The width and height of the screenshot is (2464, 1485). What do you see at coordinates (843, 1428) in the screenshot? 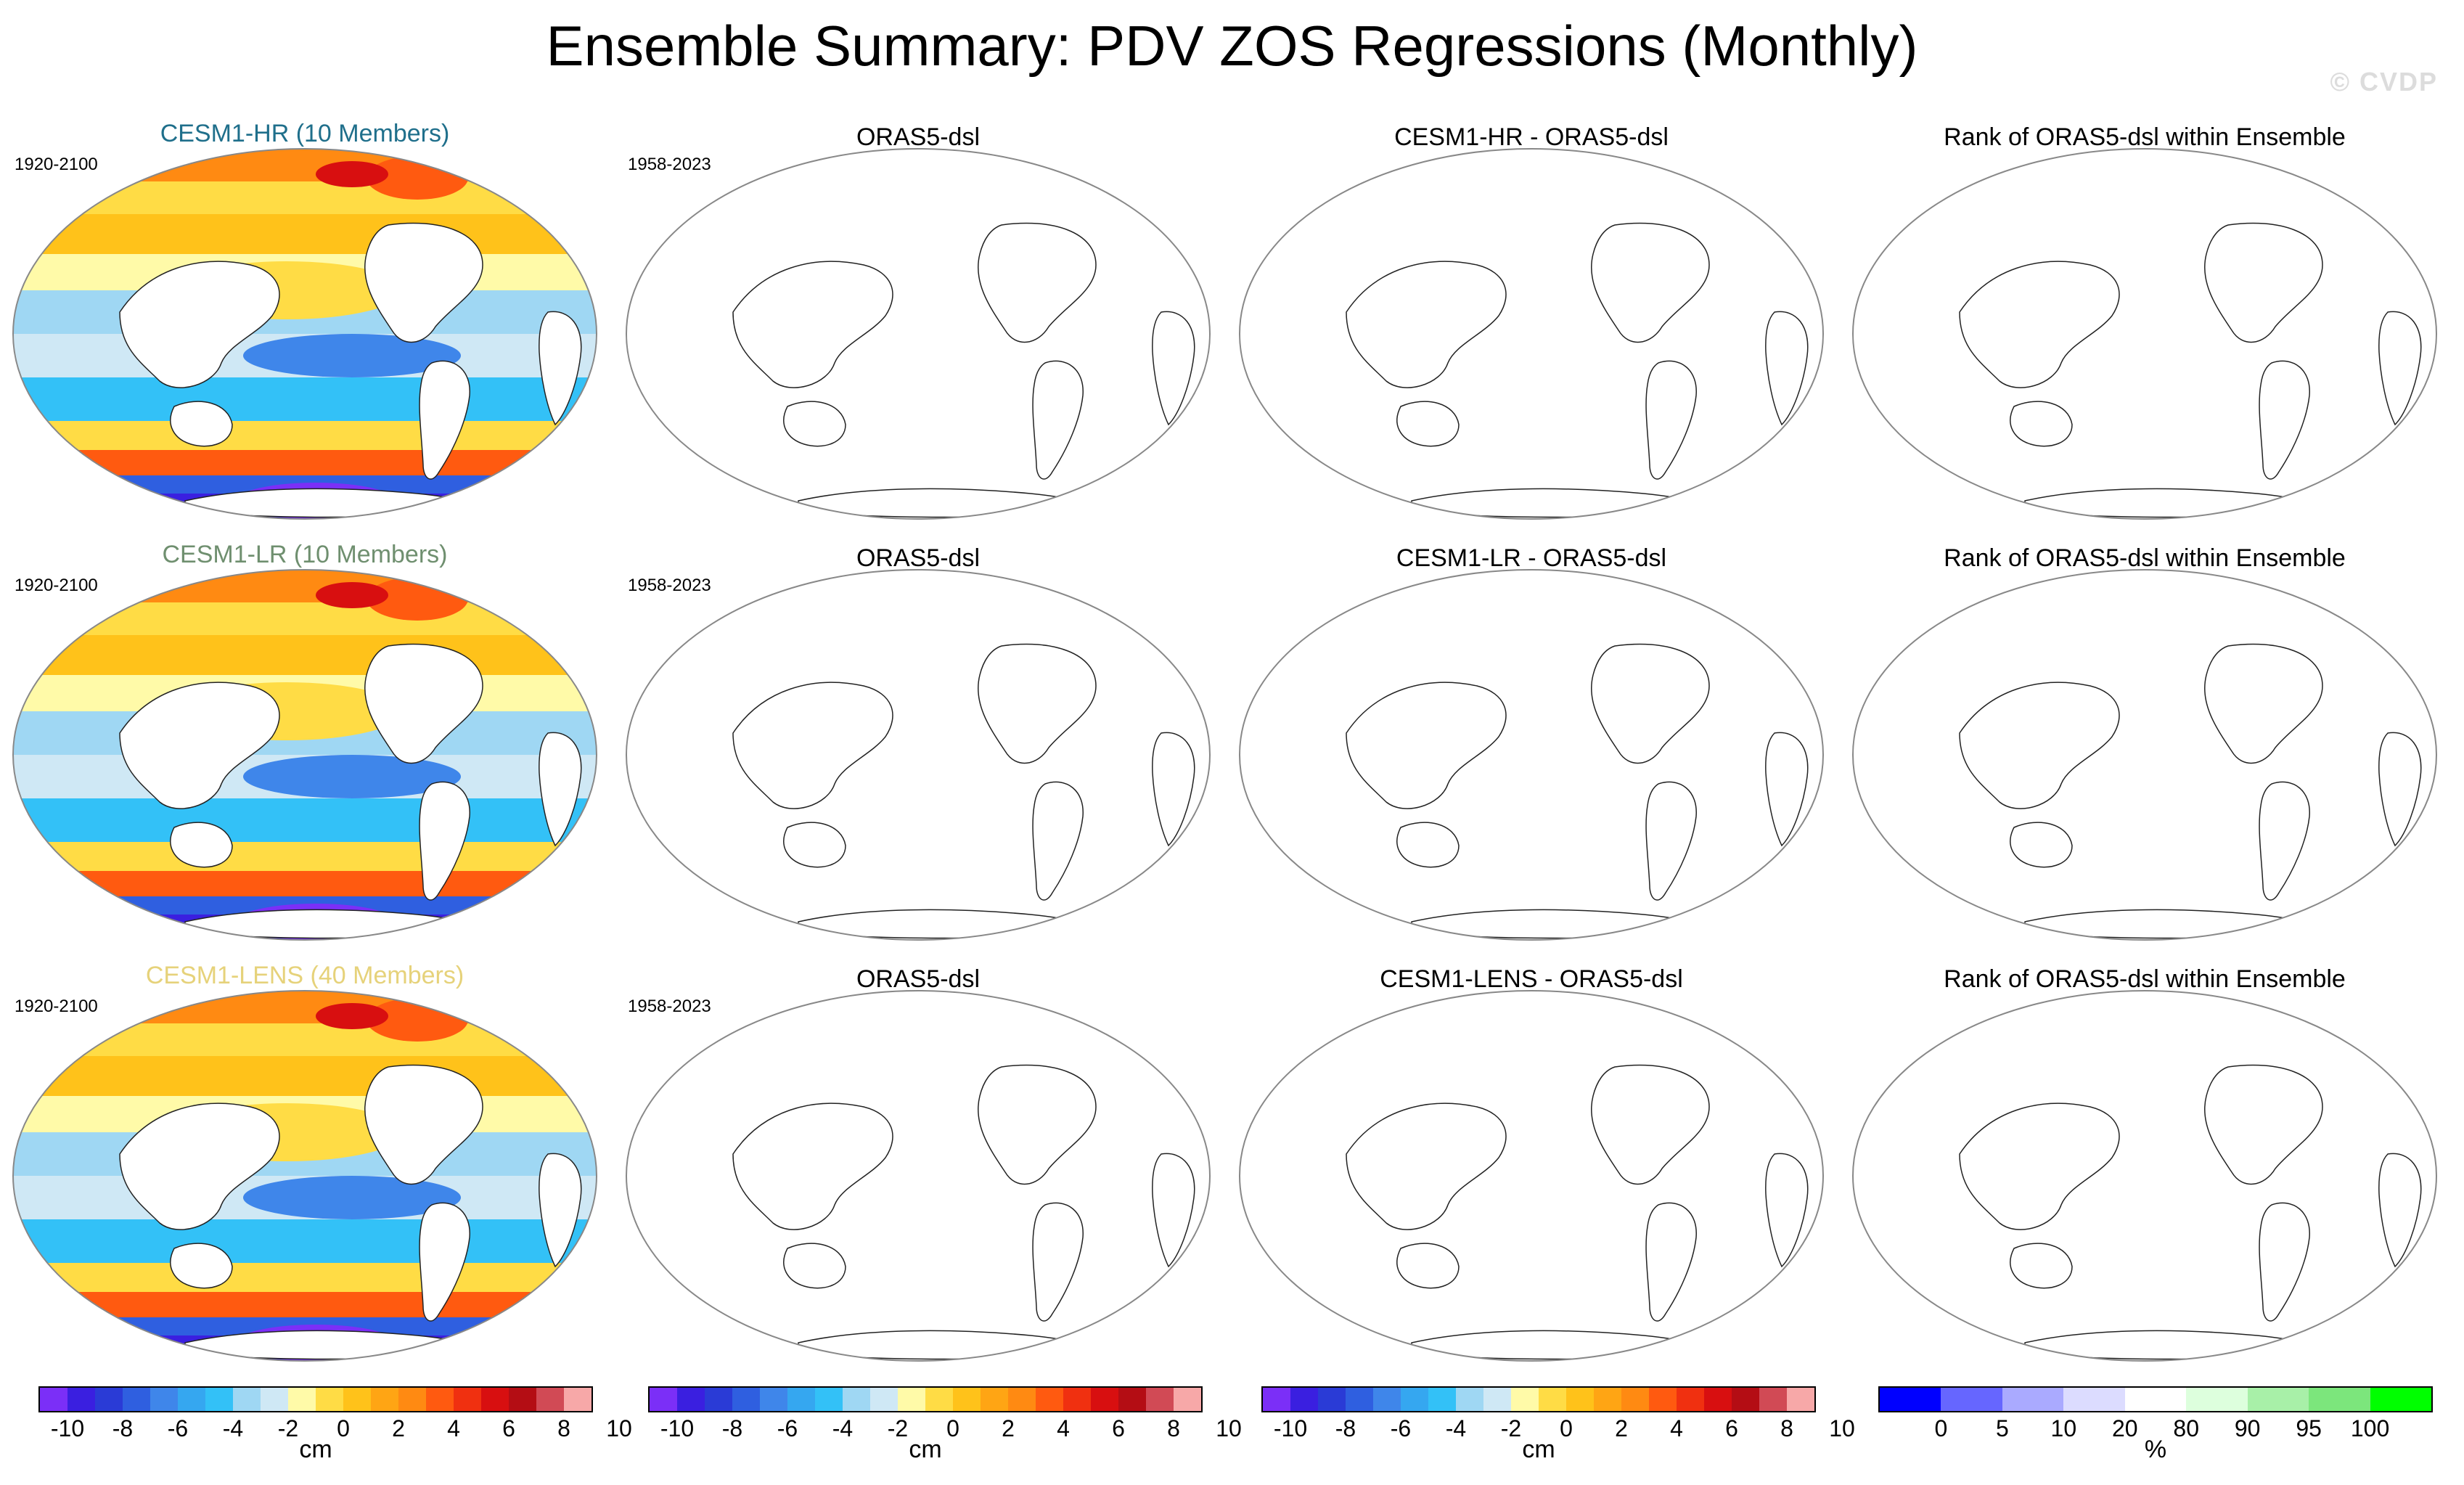
I see `colorbar-tick-label: -4` at bounding box center [843, 1428].